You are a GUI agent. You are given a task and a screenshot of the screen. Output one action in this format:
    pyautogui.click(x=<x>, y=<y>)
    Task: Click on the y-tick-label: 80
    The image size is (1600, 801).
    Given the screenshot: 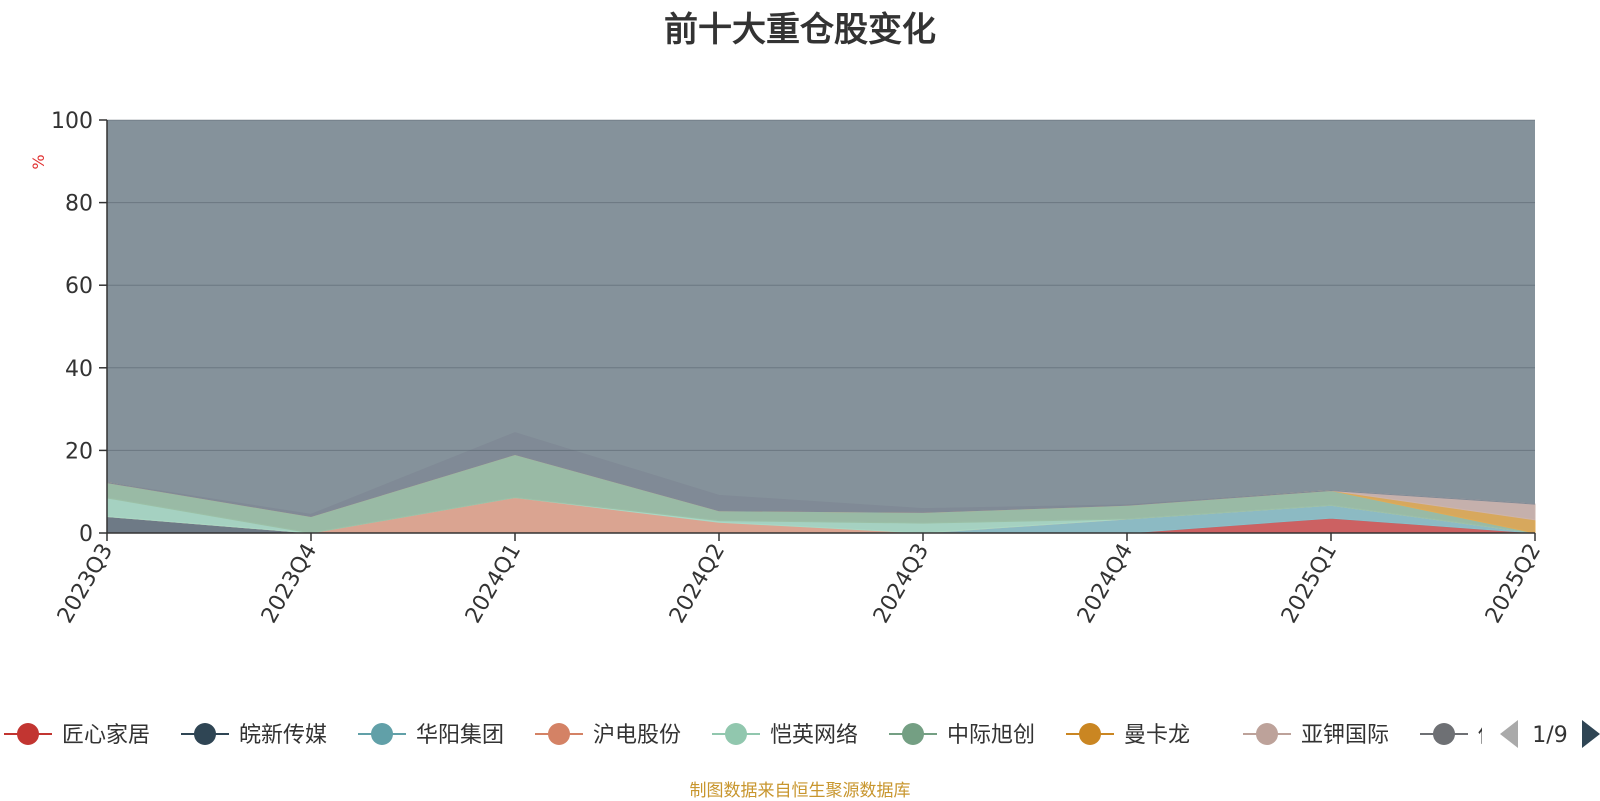 What is the action you would take?
    pyautogui.click(x=79, y=204)
    